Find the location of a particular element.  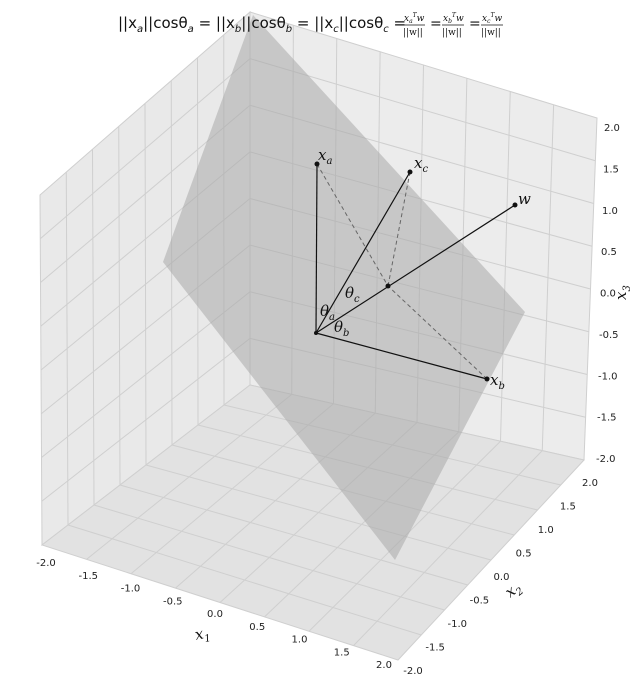

z-tick-labels: -2.0 -1.5 -1.0 -0.5 0.0 0.5 1.0 1.5 2.0 is located at coordinates (608, 294).